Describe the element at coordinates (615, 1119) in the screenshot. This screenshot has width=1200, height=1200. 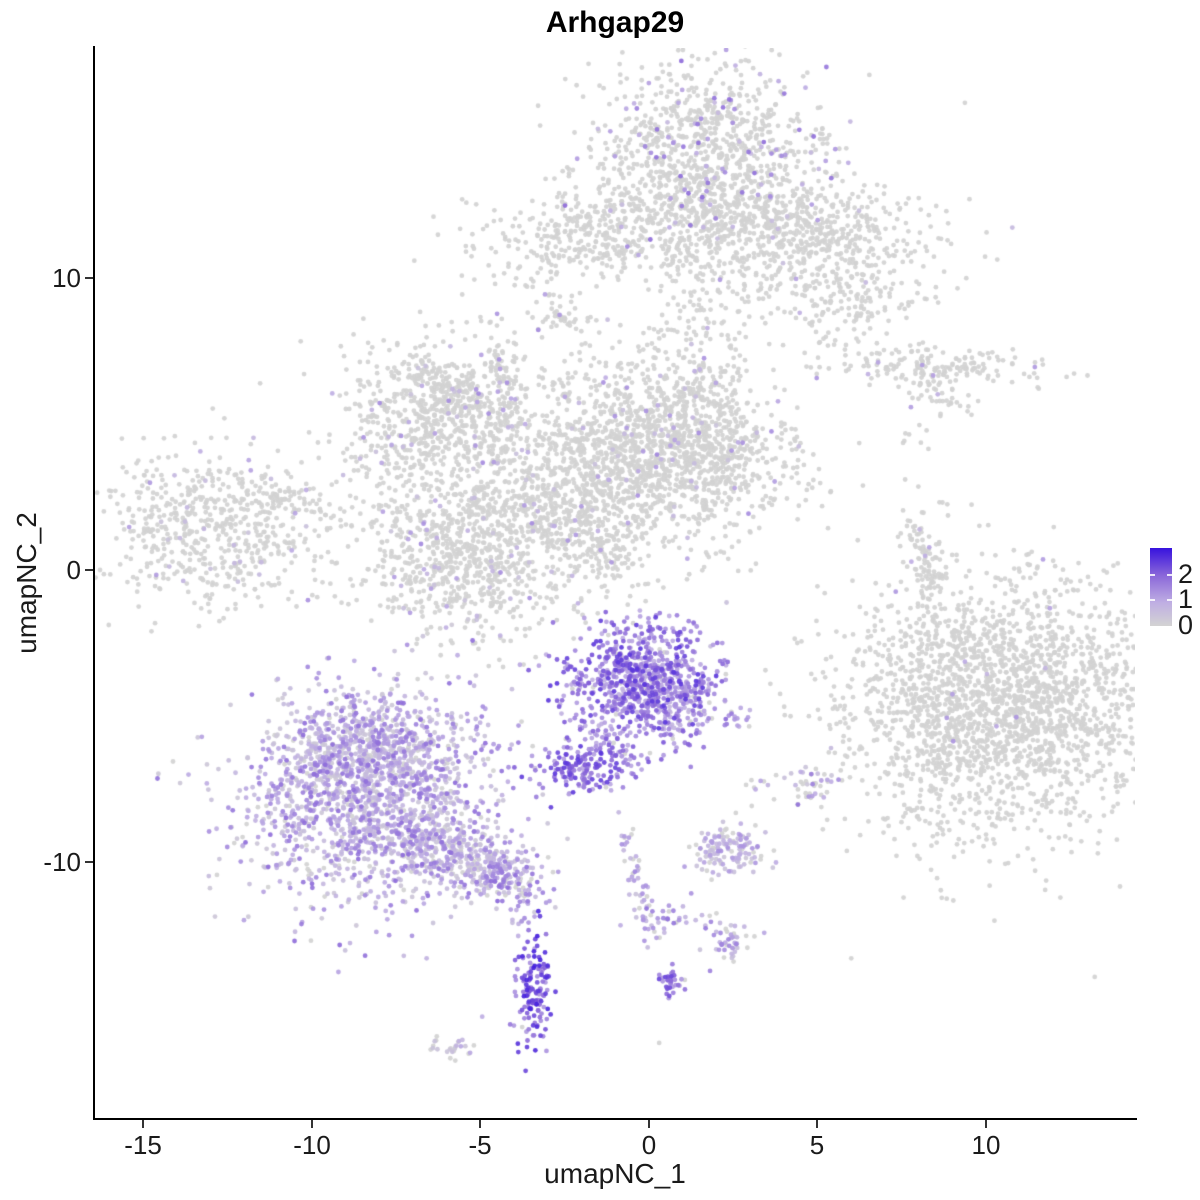
I see `x-axis-line` at that location.